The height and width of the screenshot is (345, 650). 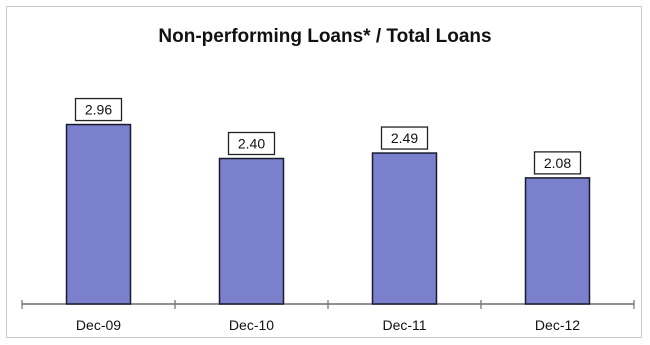 What do you see at coordinates (251, 325) in the screenshot?
I see `x-tick-label: Dec-10` at bounding box center [251, 325].